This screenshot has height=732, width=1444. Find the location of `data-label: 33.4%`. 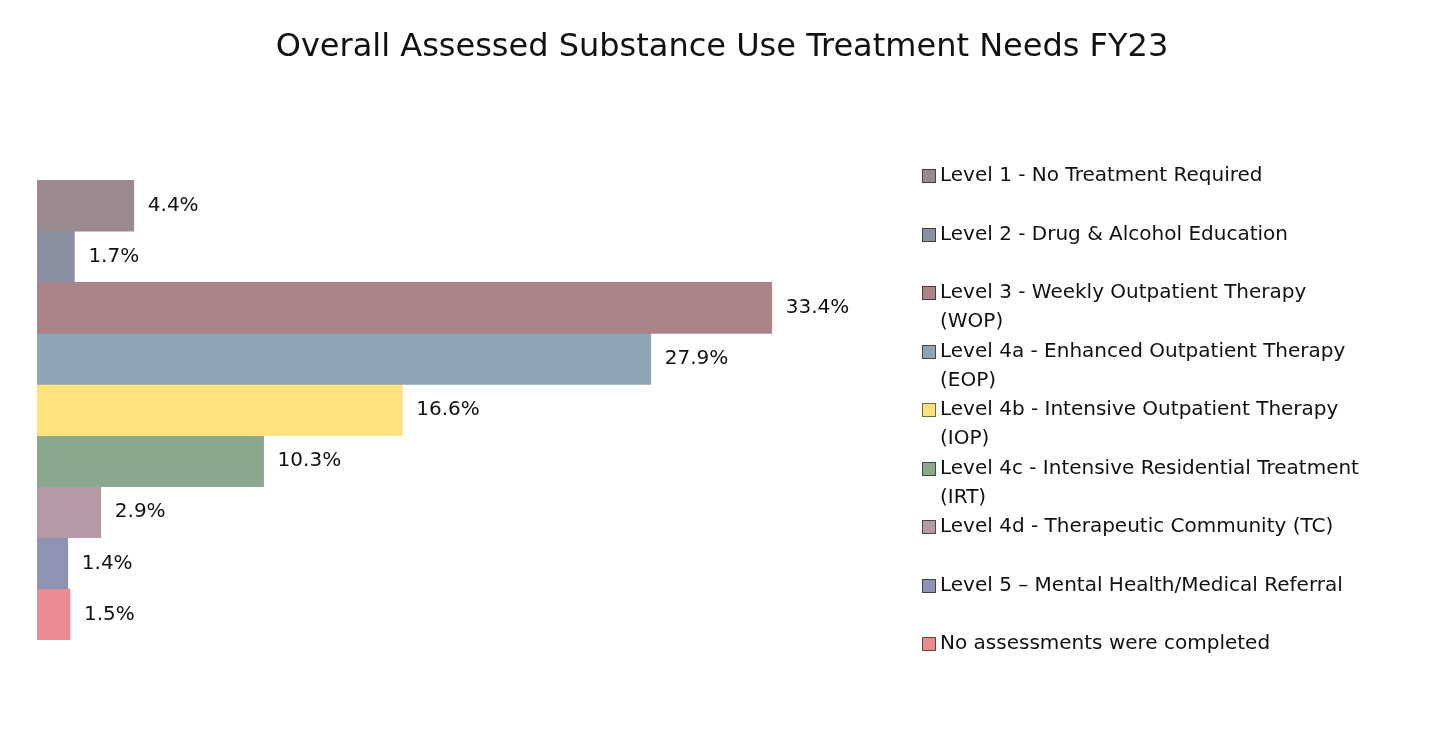

data-label: 33.4% is located at coordinates (817, 305).